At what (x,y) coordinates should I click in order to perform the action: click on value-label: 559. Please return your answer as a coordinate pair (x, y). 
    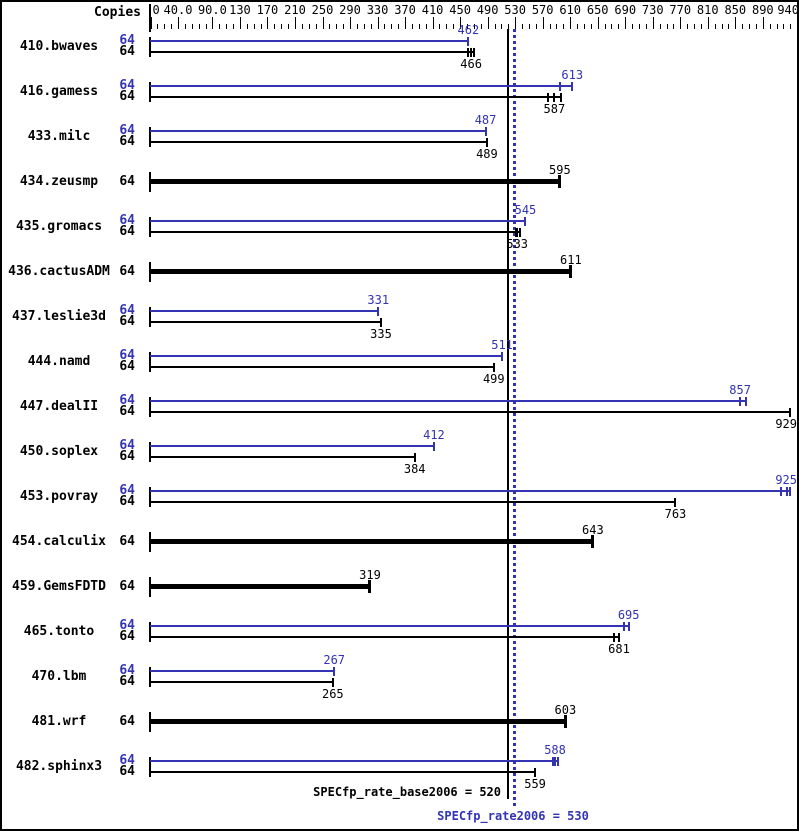
    Looking at the image, I should click on (535, 784).